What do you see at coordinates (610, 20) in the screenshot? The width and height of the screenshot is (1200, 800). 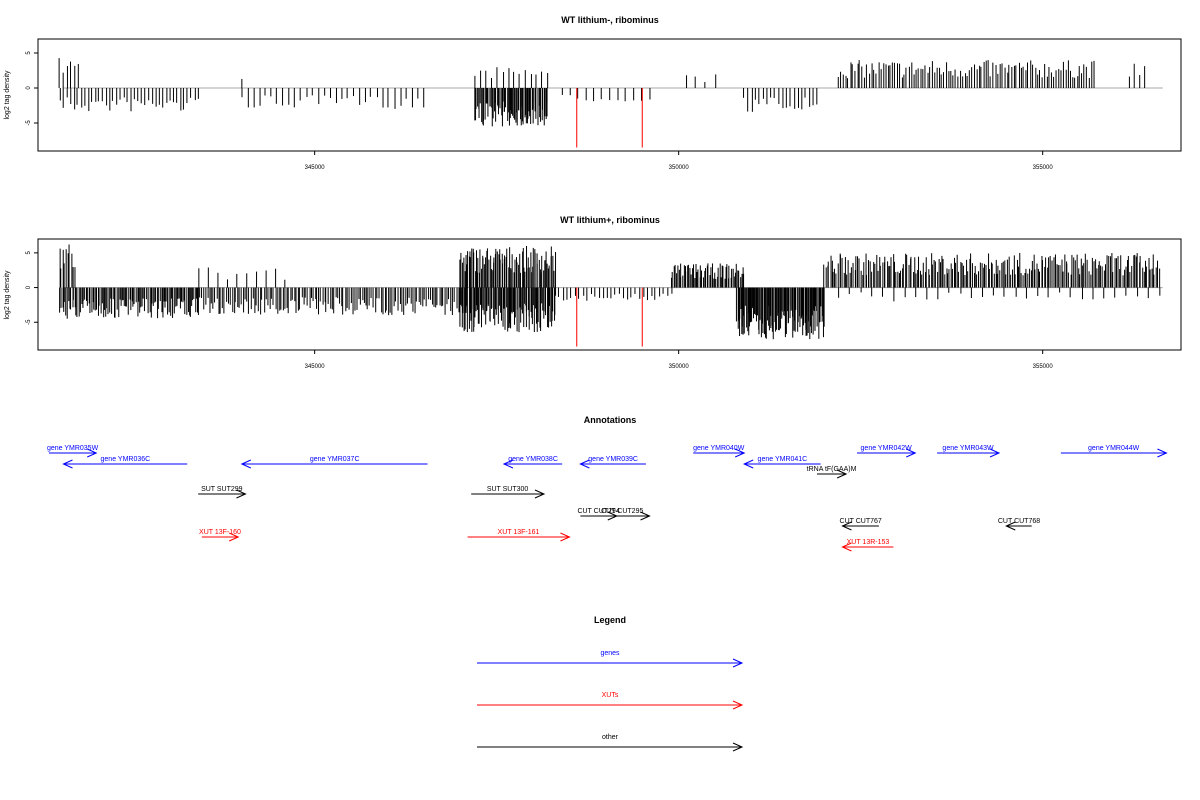 I see `panel-title: WT lithium-, ribominus` at bounding box center [610, 20].